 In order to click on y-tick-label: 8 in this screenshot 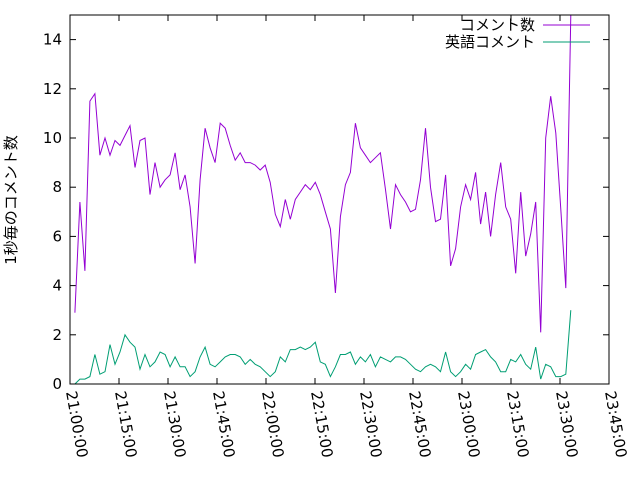, I will do `click(57, 187)`.